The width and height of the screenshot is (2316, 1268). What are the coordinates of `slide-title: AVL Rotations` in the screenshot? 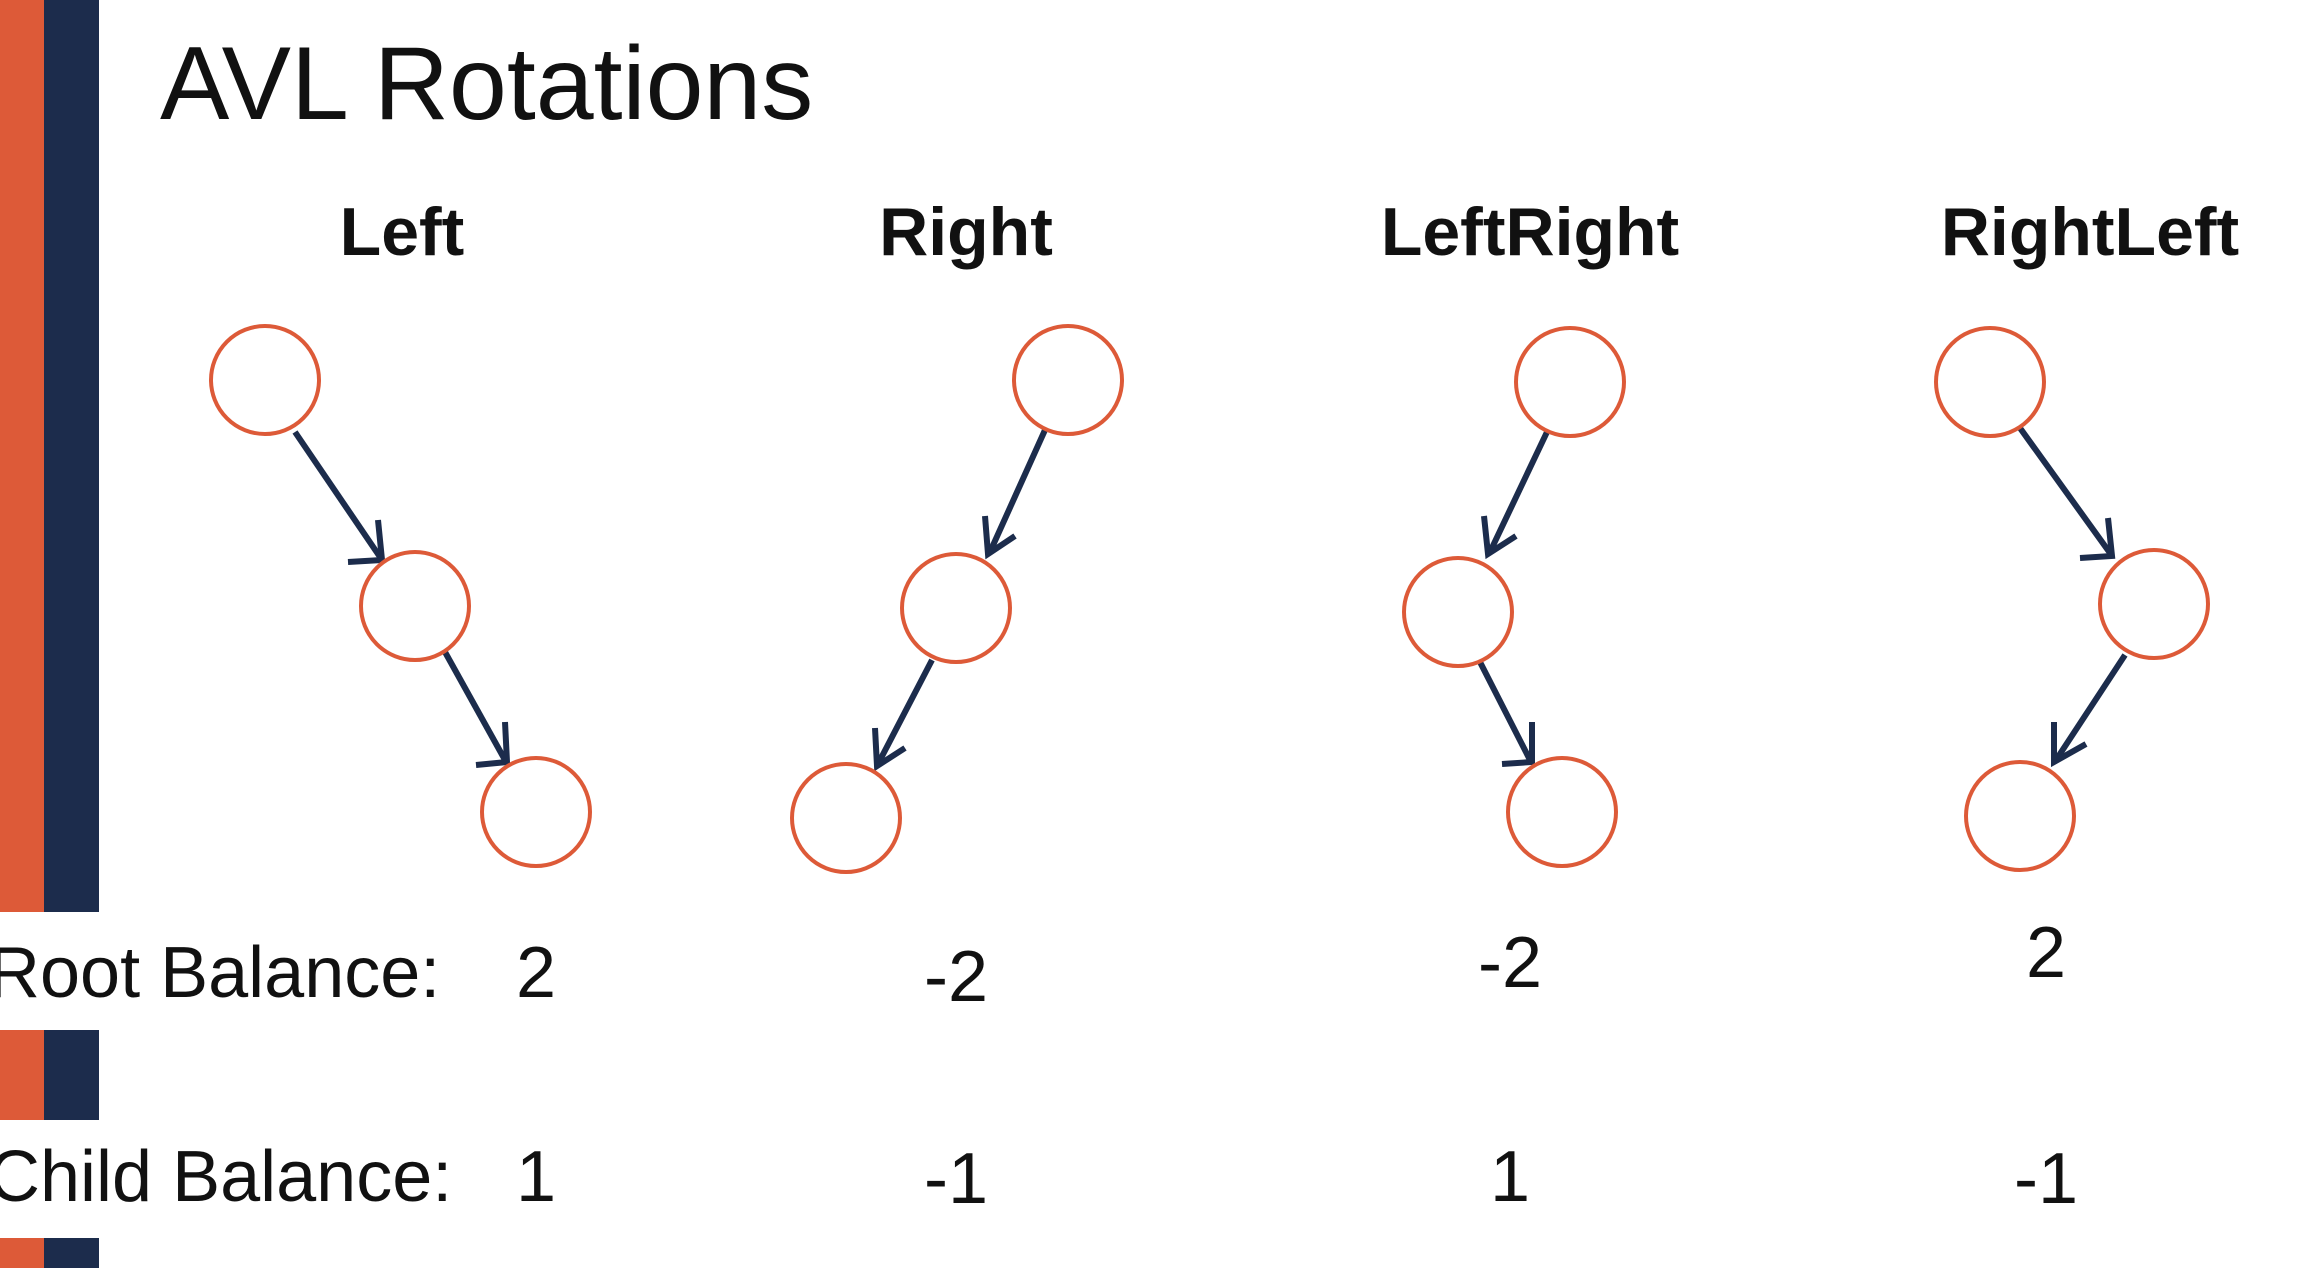 It's located at (487, 84).